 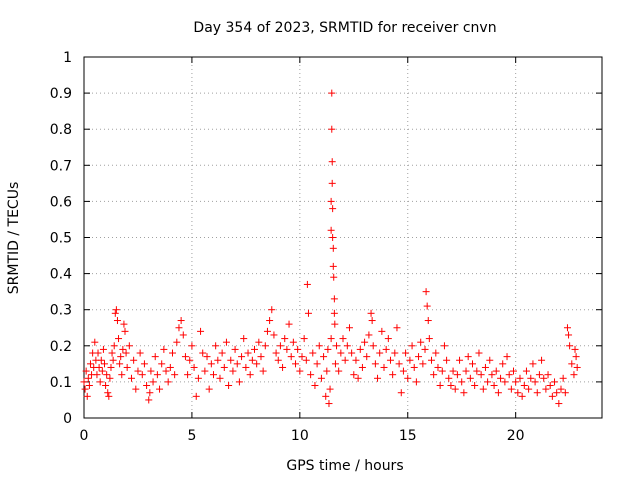 What do you see at coordinates (61, 239) in the screenshot?
I see `y-tick-label: 0.5` at bounding box center [61, 239].